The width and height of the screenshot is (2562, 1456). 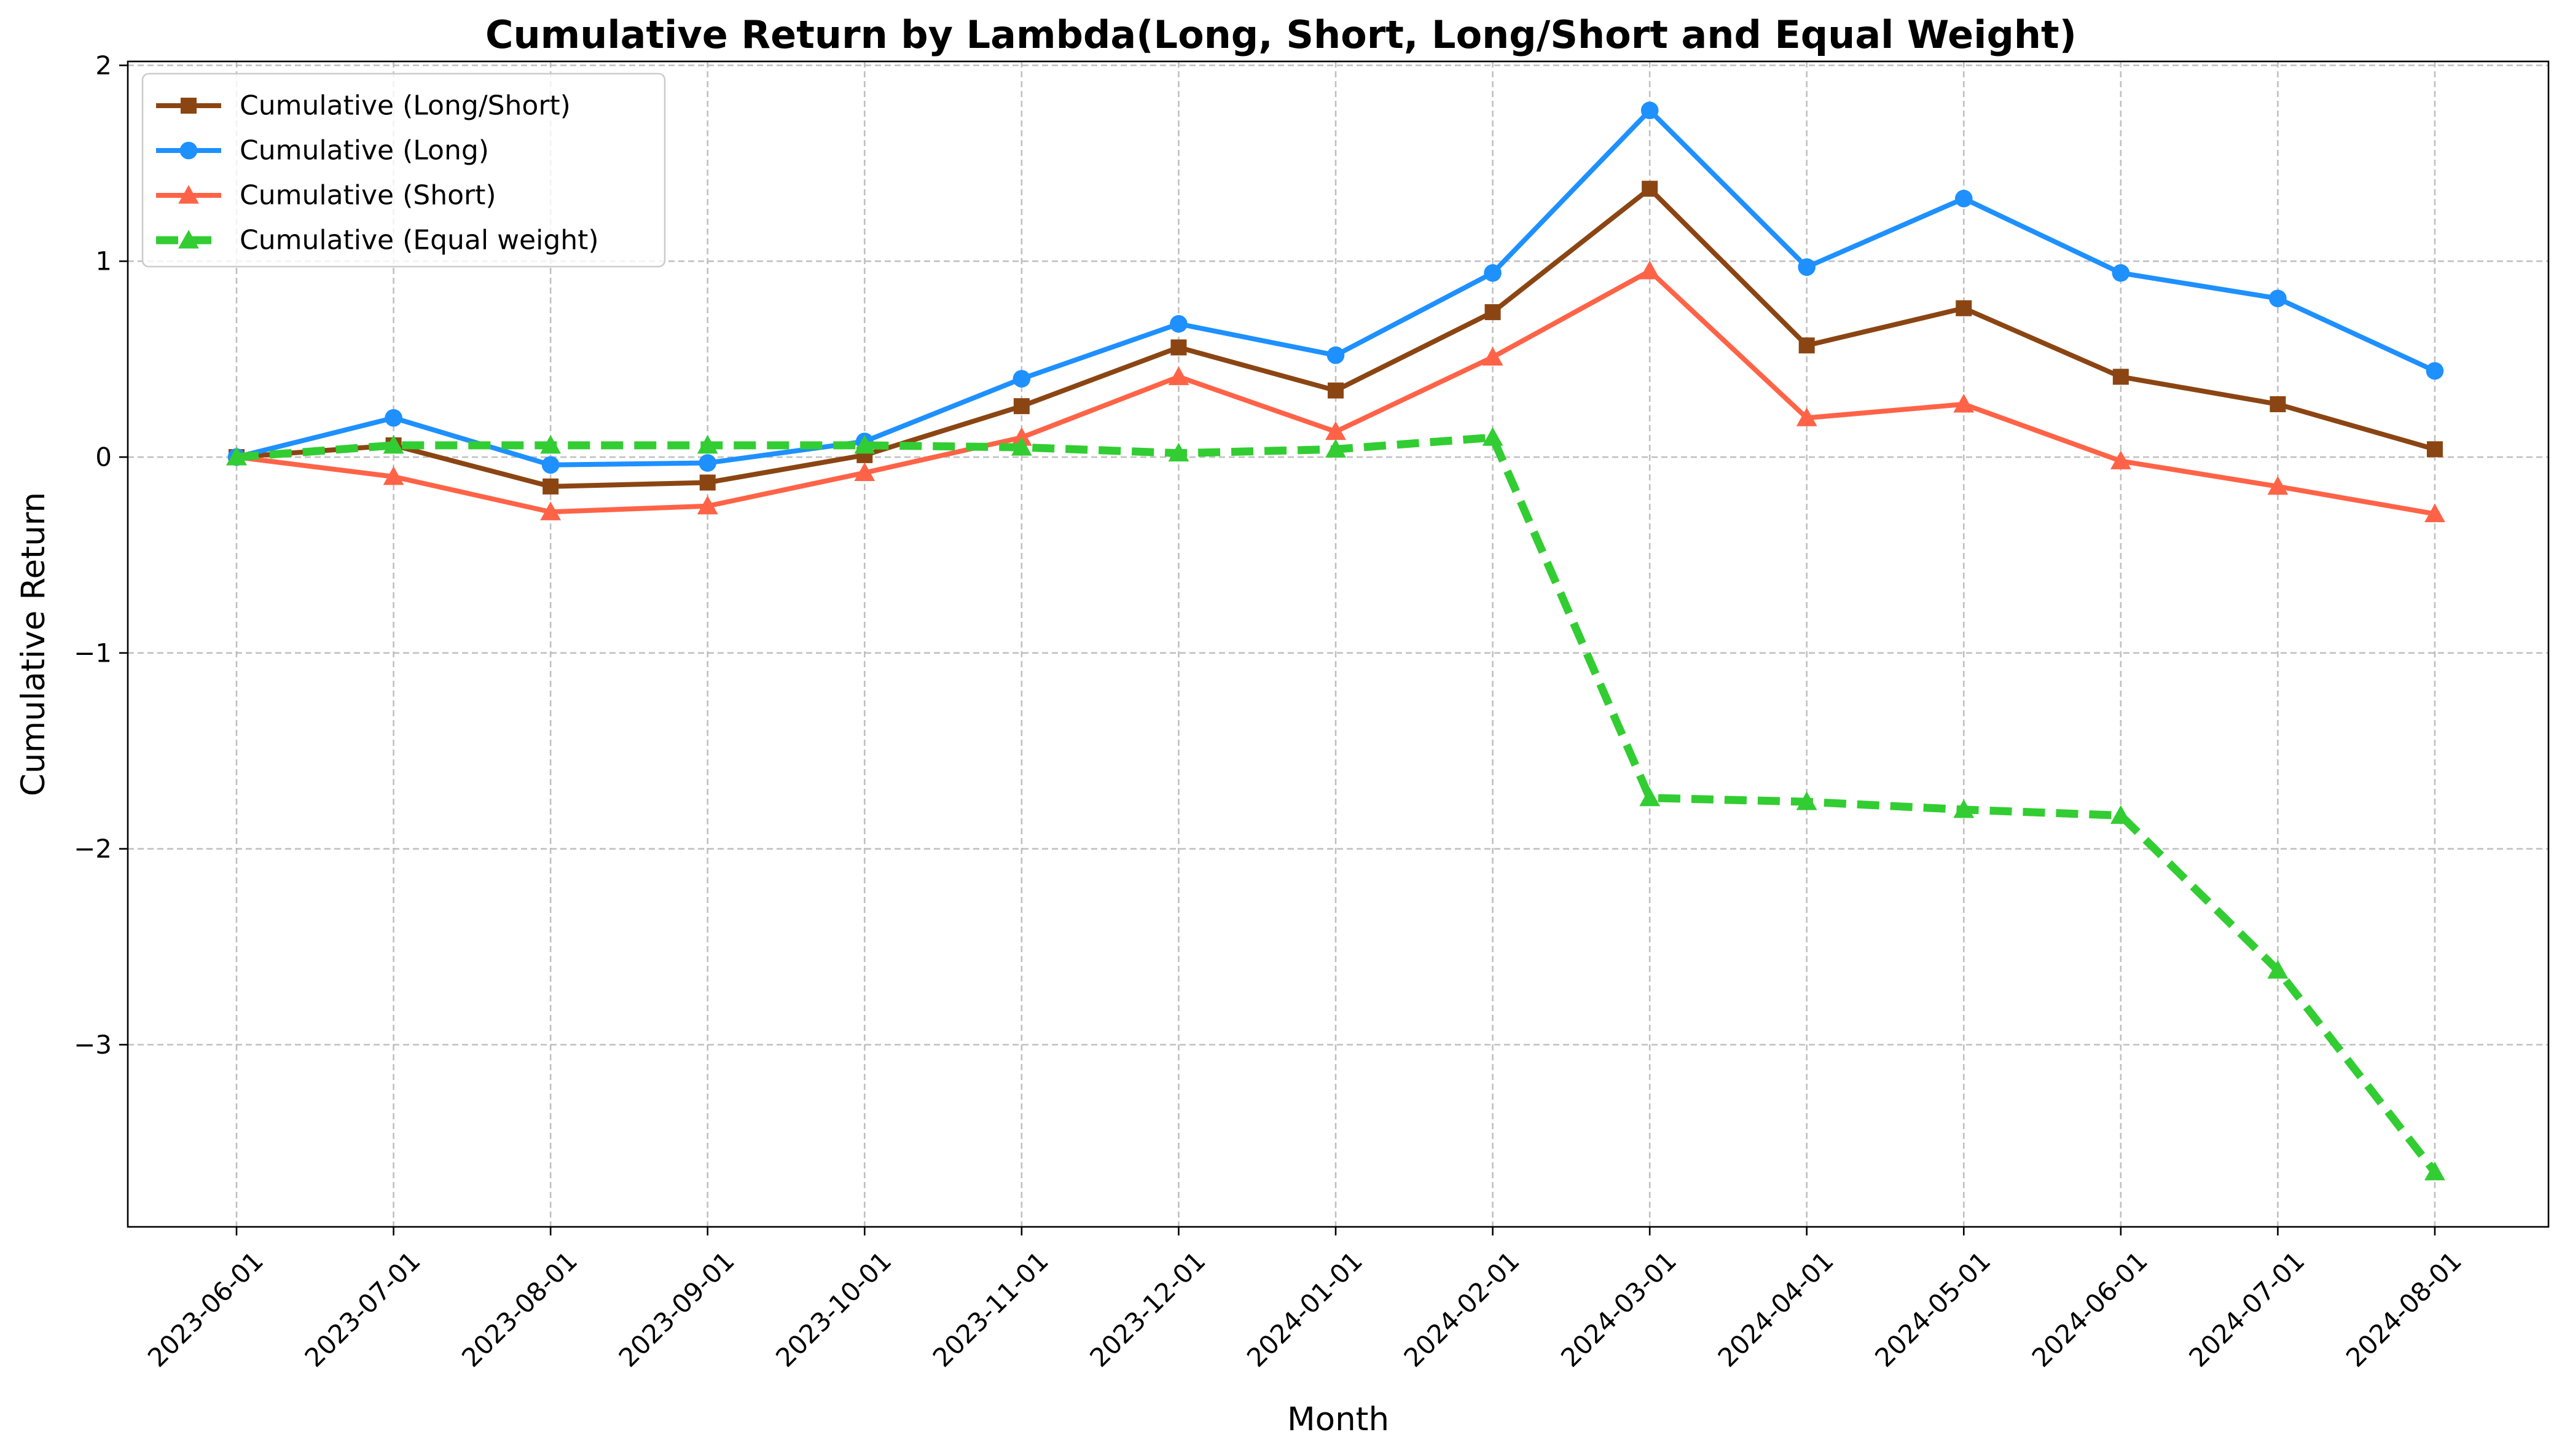 I want to click on legend-item: Cumulative (Long), so click(x=322, y=150).